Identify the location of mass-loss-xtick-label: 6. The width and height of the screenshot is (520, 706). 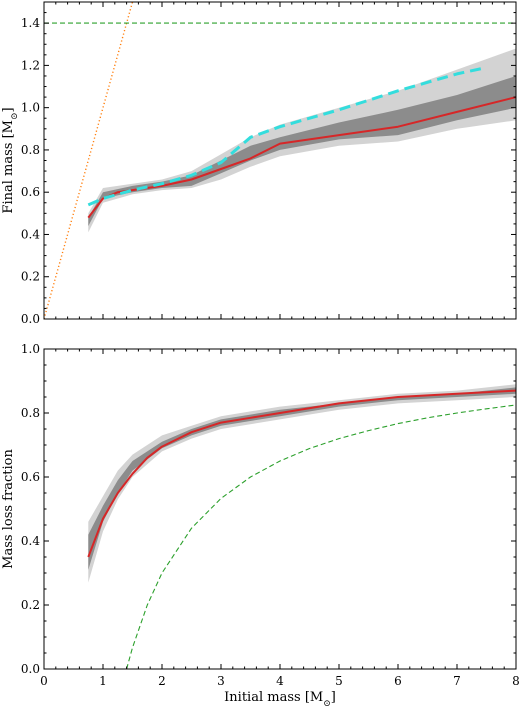
(398, 681).